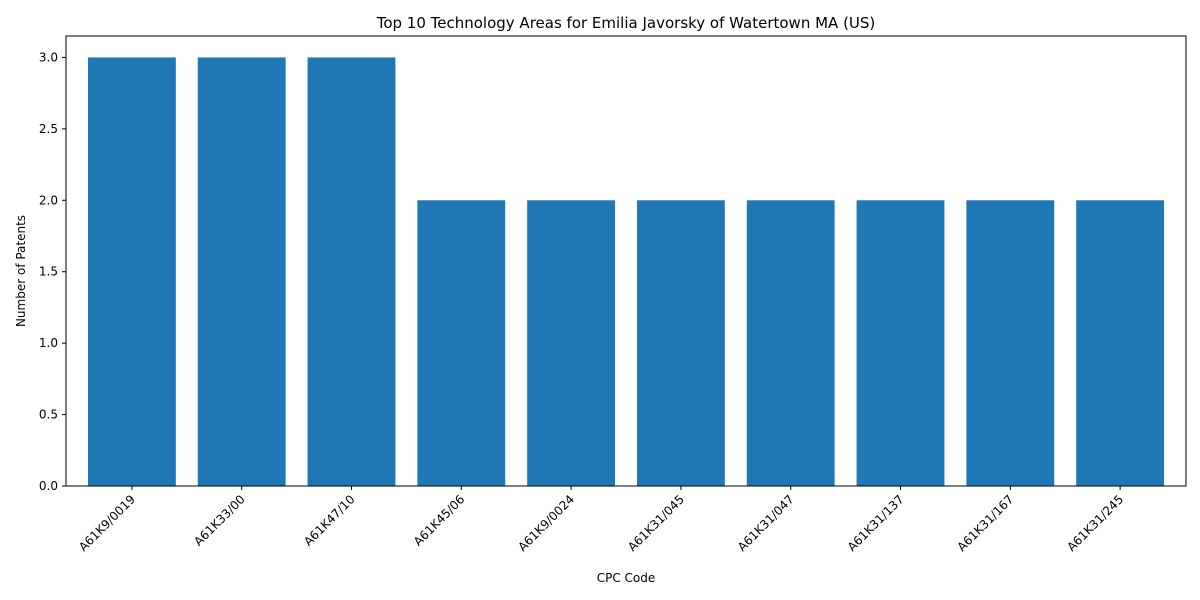 This screenshot has width=1200, height=600. Describe the element at coordinates (21, 271) in the screenshot. I see `y-axis-label: Number of Patents` at that location.